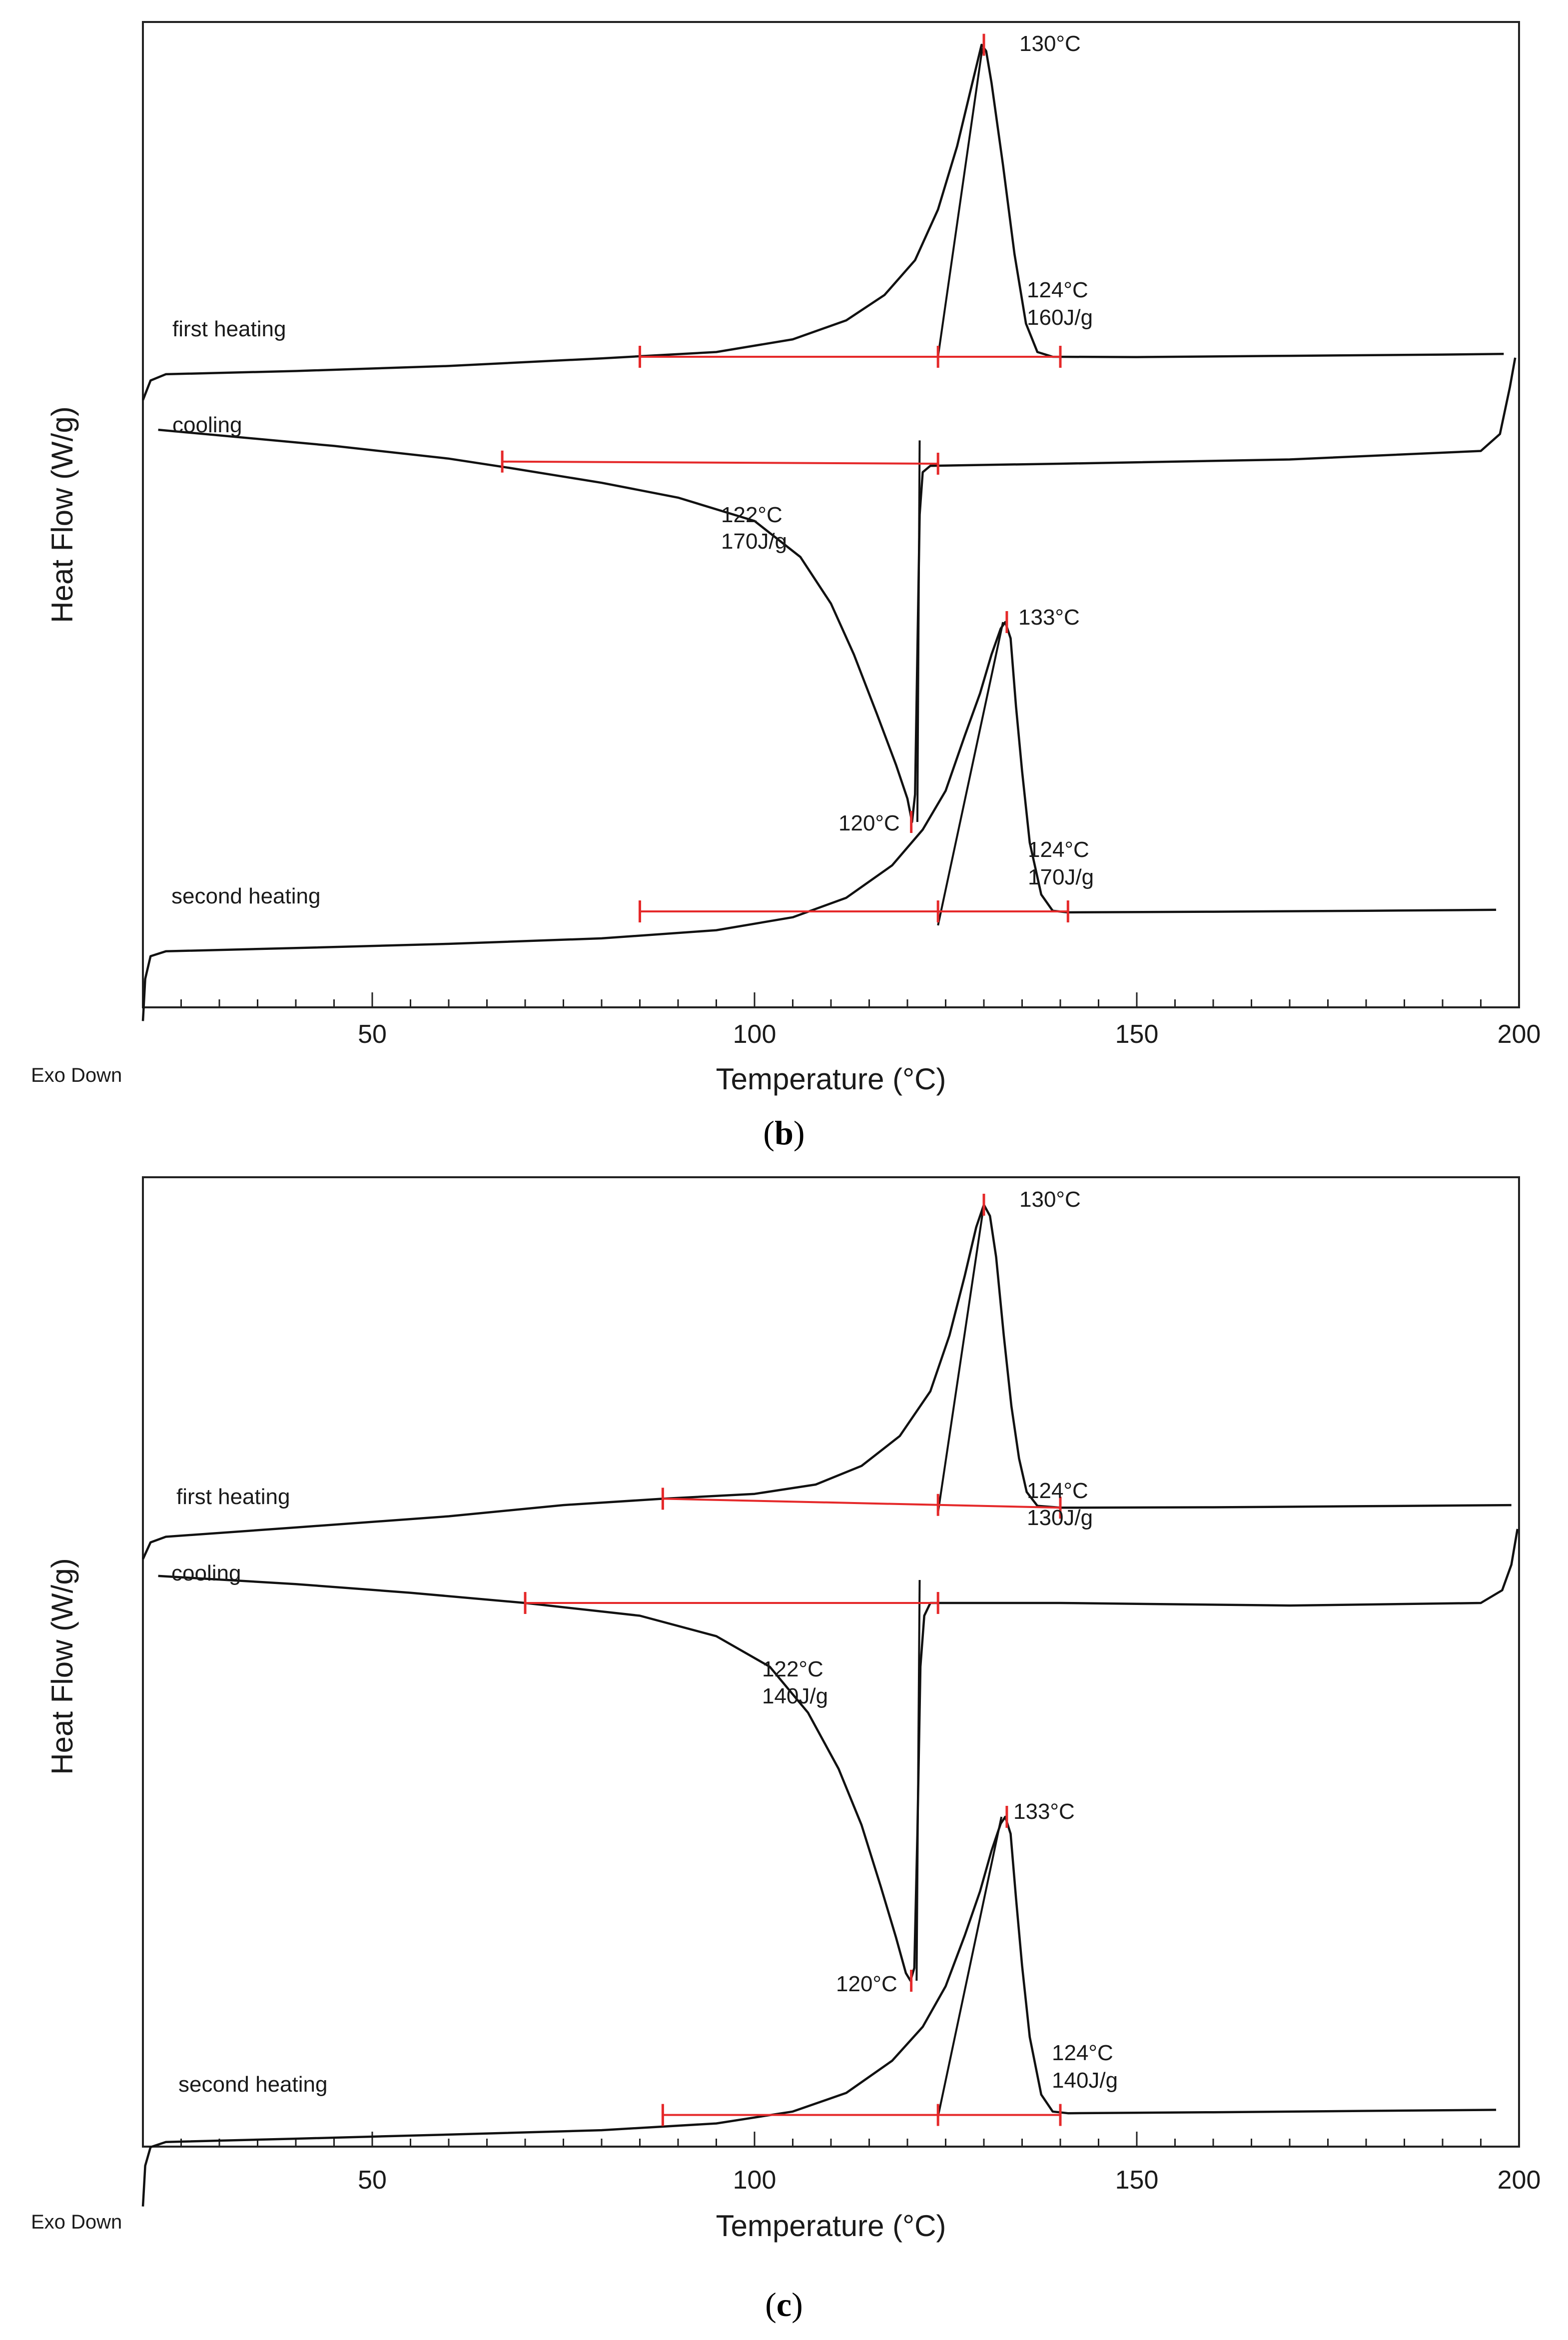  I want to click on panel-caption: (b), so click(784, 1133).